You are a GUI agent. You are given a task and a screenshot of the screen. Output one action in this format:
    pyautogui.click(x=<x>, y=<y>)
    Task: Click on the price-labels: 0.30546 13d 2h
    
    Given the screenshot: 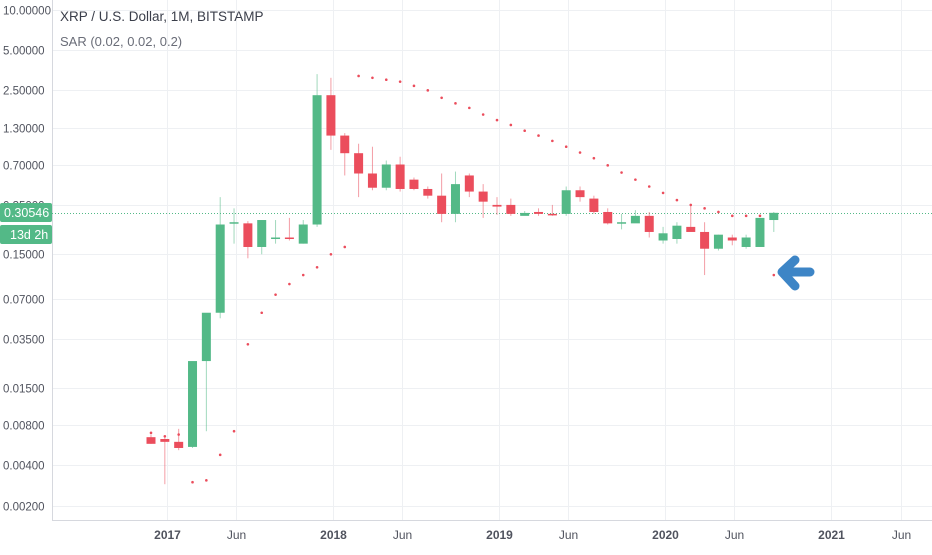 What is the action you would take?
    pyautogui.click(x=26, y=223)
    